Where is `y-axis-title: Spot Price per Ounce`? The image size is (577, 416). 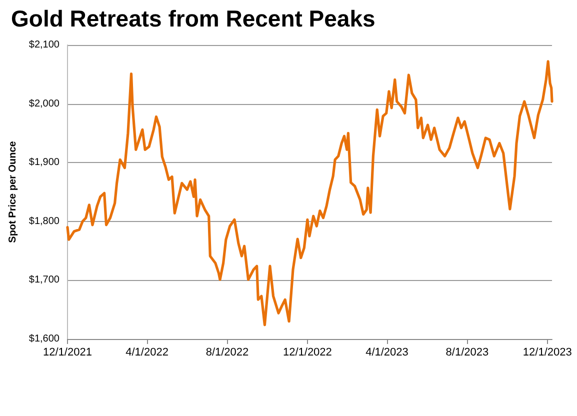 y-axis-title: Spot Price per Ounce is located at coordinates (13, 191).